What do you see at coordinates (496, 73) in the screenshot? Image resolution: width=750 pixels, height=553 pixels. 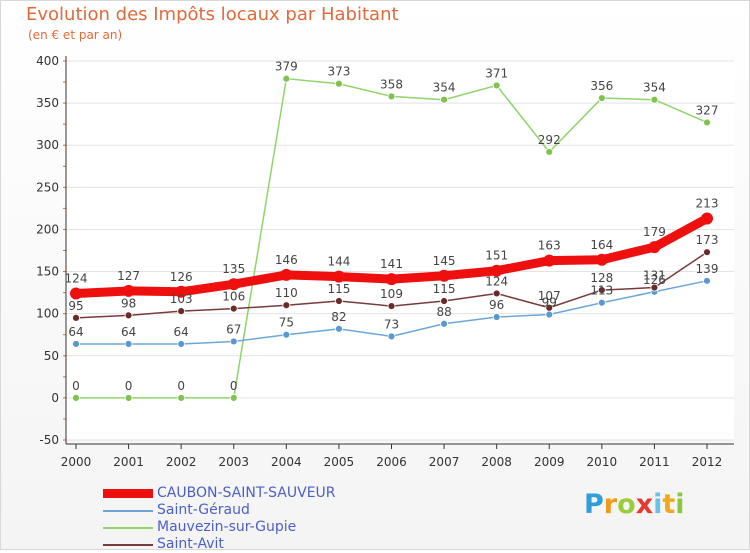 I see `data-label-mauvezin-sur-gupie: 371` at bounding box center [496, 73].